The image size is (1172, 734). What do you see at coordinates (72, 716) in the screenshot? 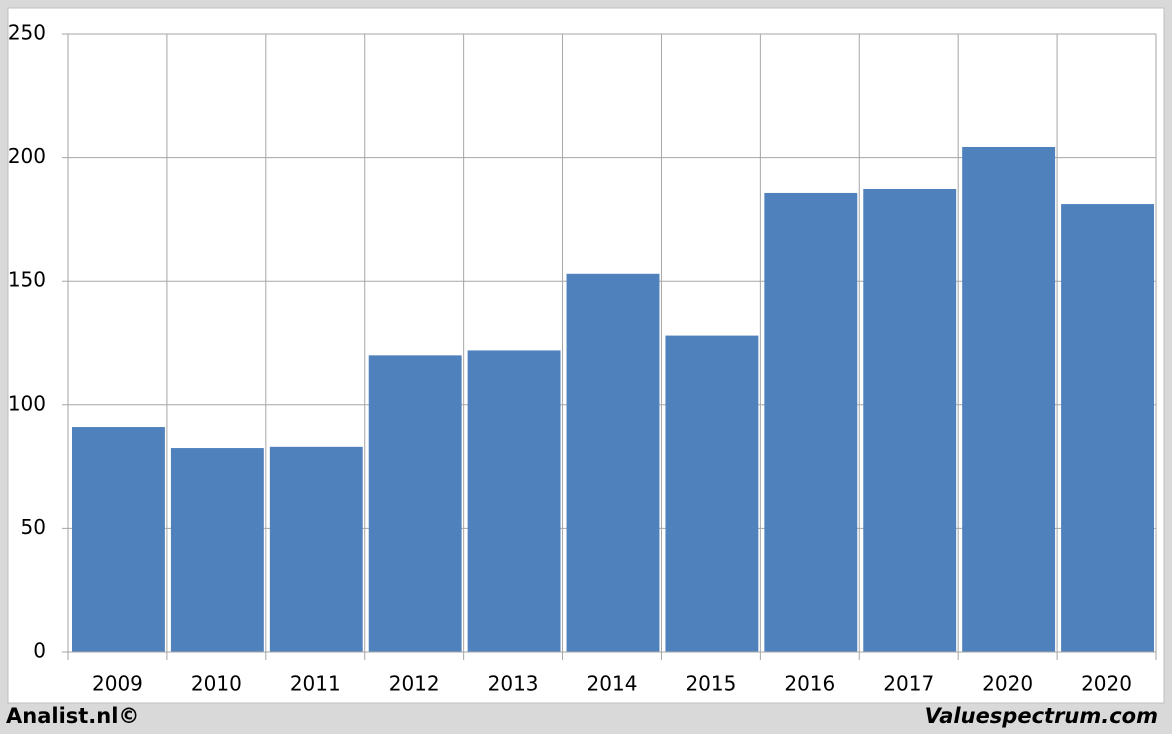
I see `credit-left: Analist.nl©` at bounding box center [72, 716].